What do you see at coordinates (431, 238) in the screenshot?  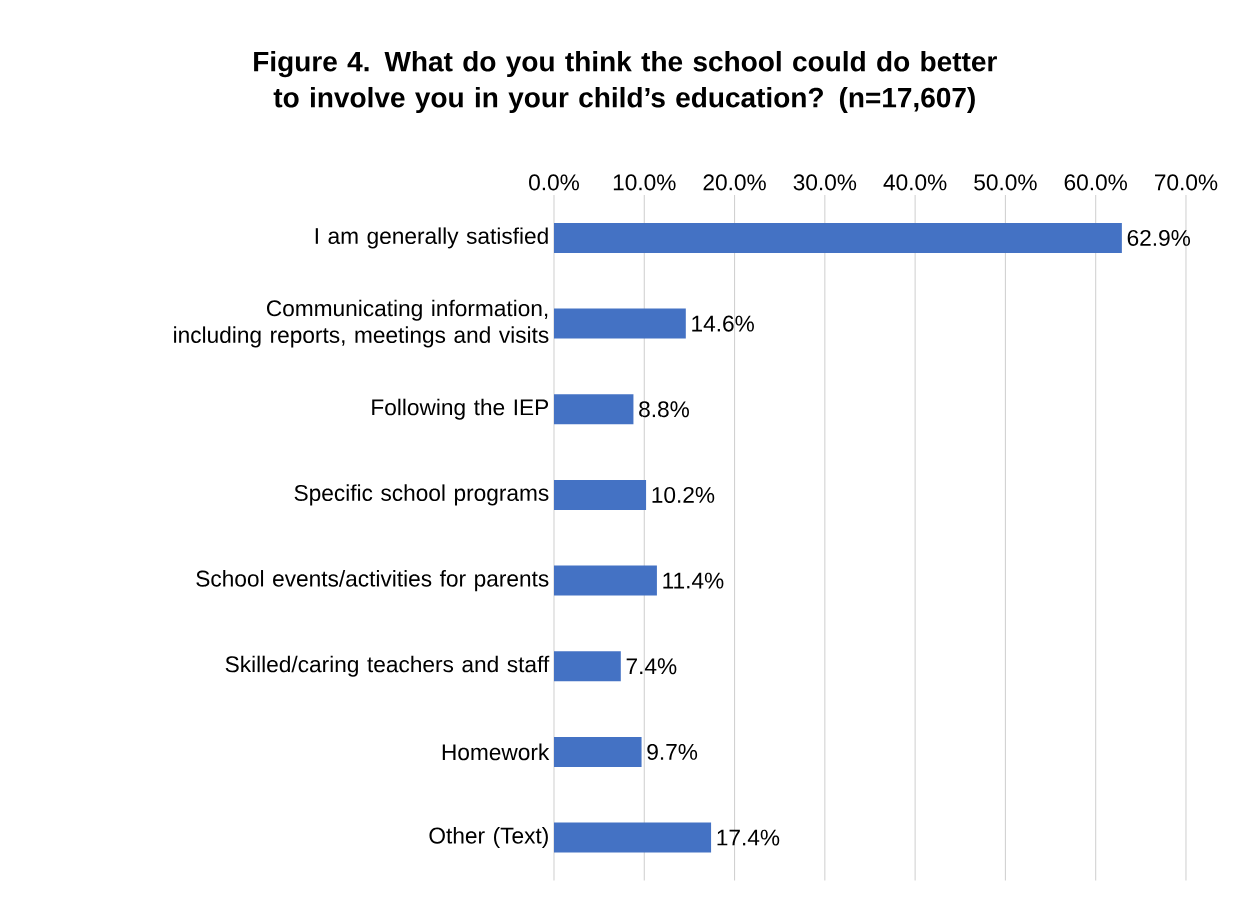 I see `y-tick-label: I am generally satisfied` at bounding box center [431, 238].